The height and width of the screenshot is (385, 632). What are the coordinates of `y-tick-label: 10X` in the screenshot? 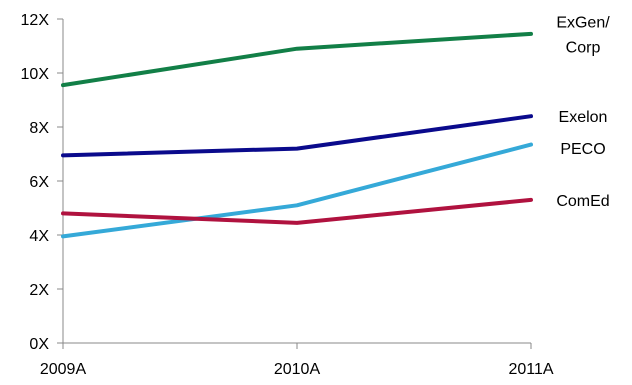 It's located at (35, 74).